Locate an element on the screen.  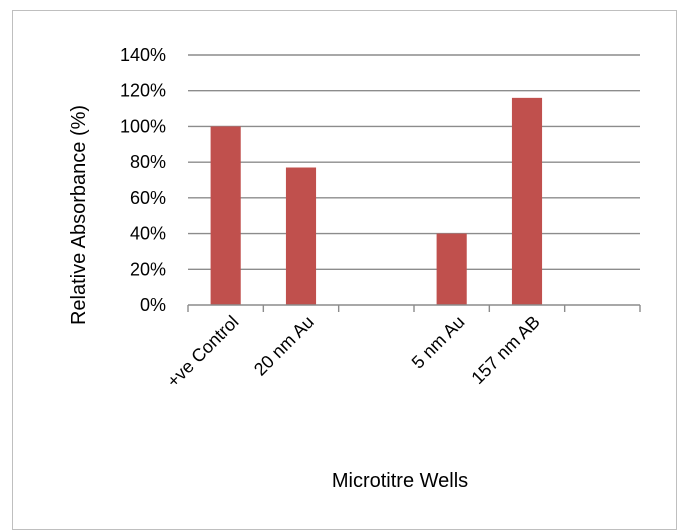
y-tick-label: 120% is located at coordinates (143, 91).